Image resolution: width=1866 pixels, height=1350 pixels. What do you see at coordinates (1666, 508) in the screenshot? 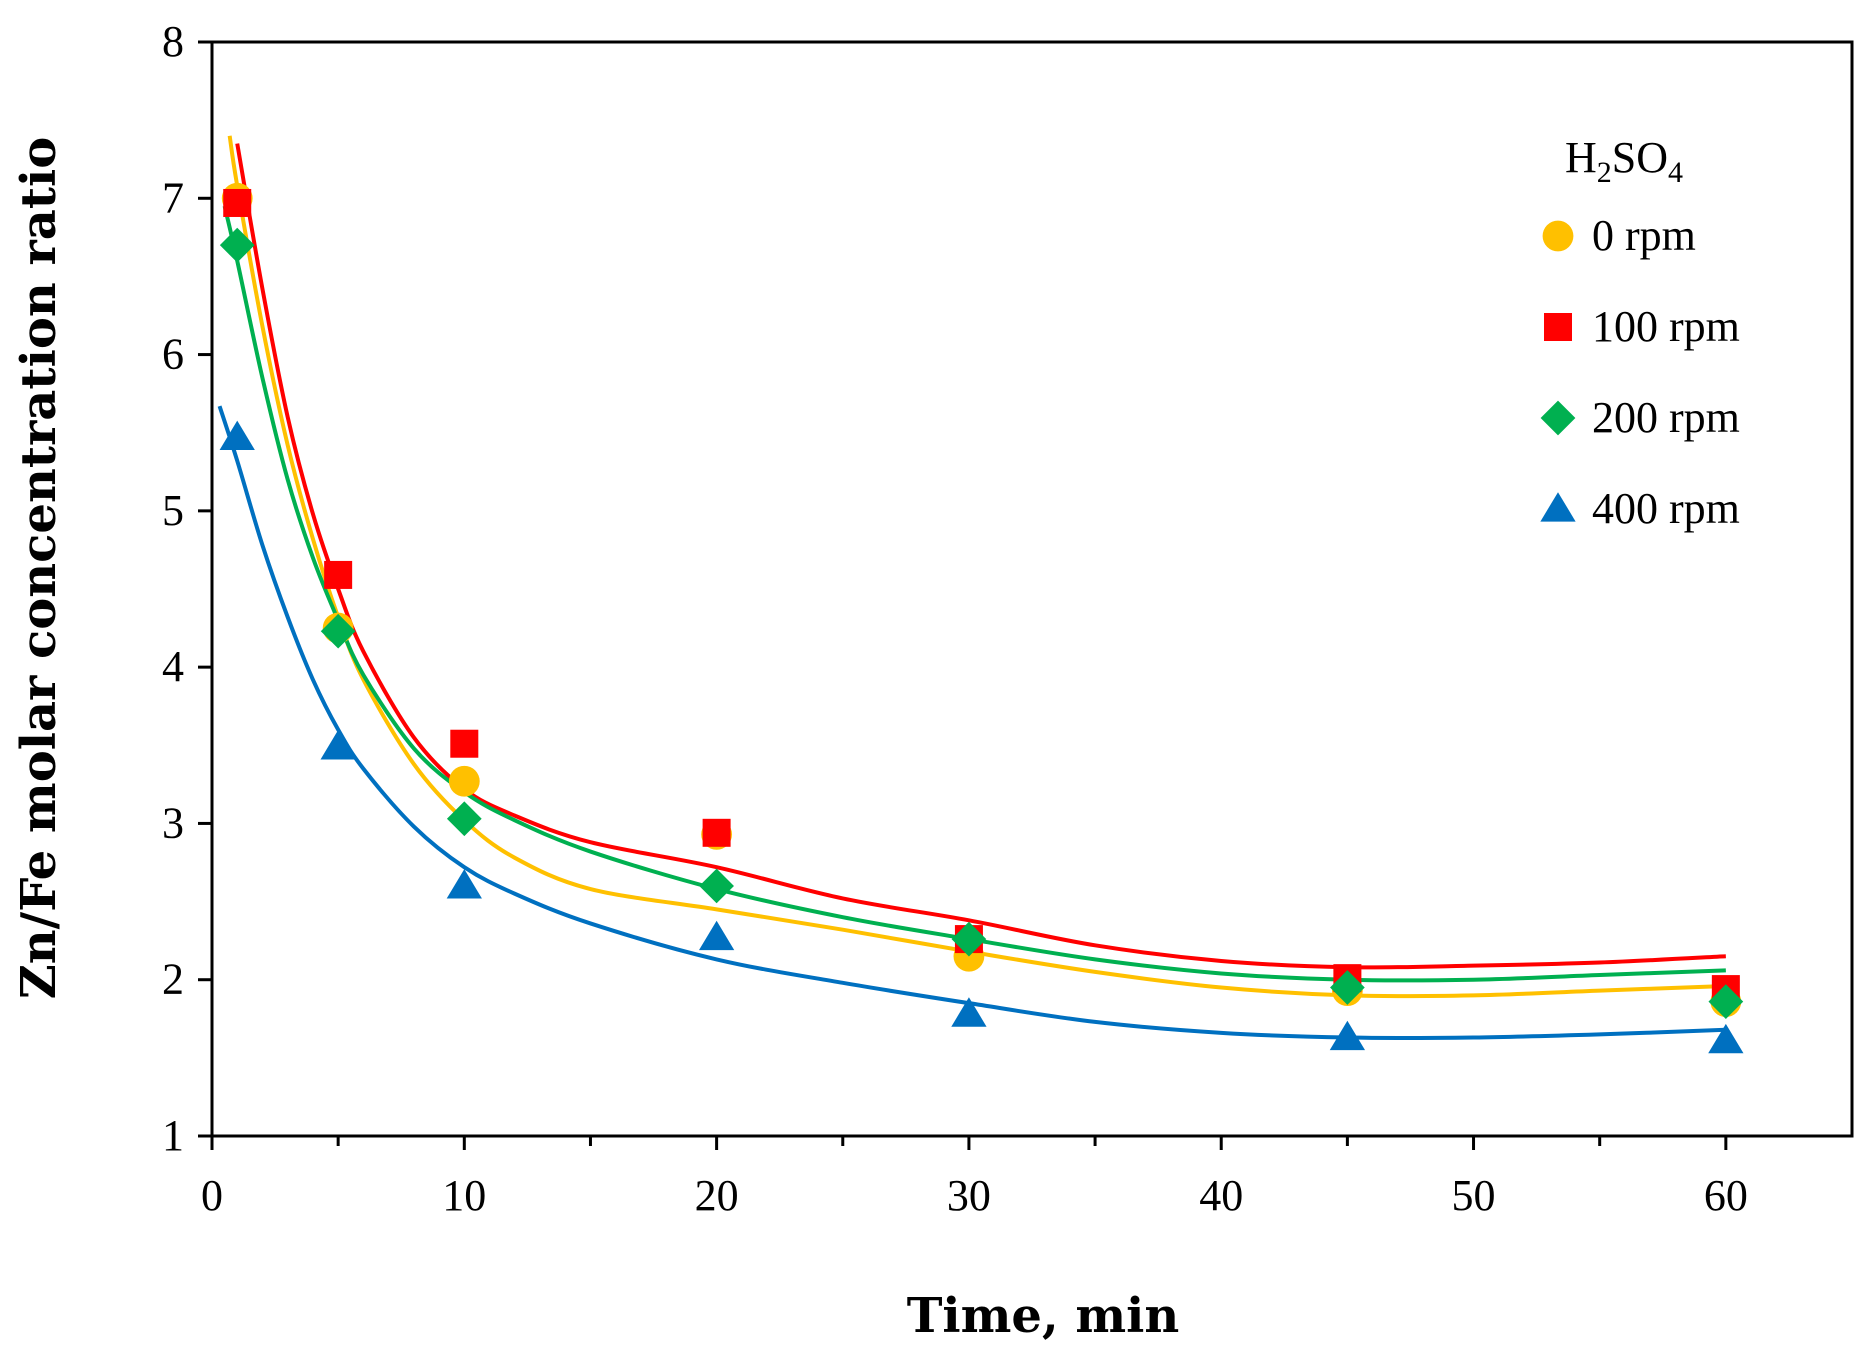
I see `legend-label-400-rpm: 400 rpm` at bounding box center [1666, 508].